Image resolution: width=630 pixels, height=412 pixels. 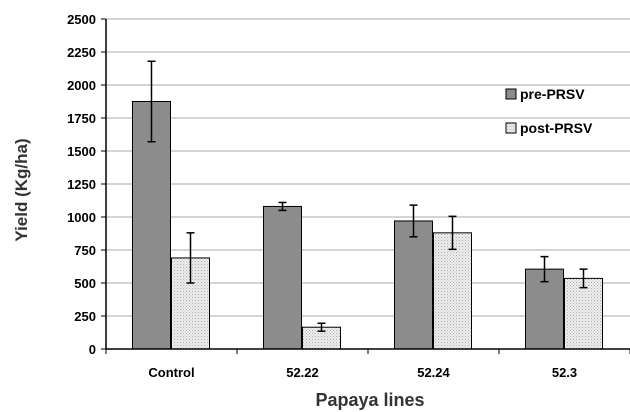 What do you see at coordinates (85, 316) in the screenshot?
I see `y-tick-label: 250` at bounding box center [85, 316].